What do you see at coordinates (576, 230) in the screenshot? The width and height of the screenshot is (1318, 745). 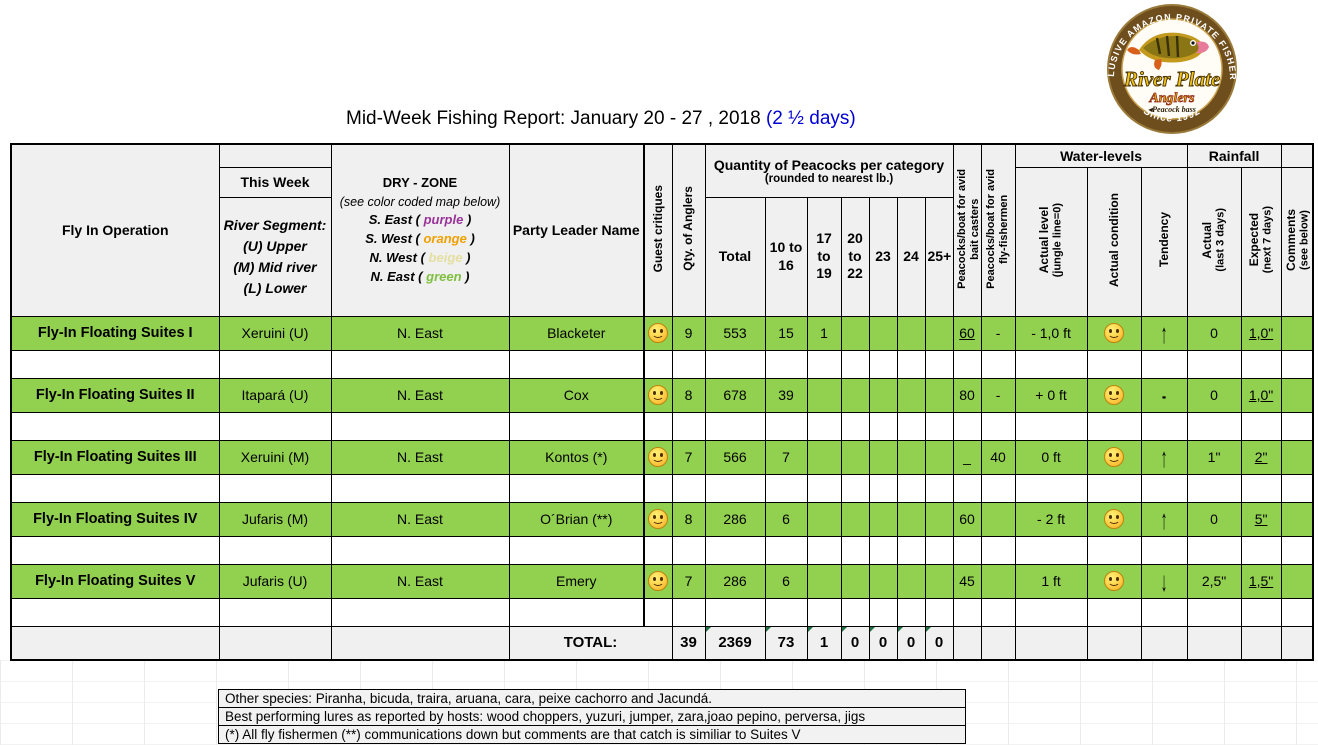 I see `col-header-party-leader: Party Leader Name` at bounding box center [576, 230].